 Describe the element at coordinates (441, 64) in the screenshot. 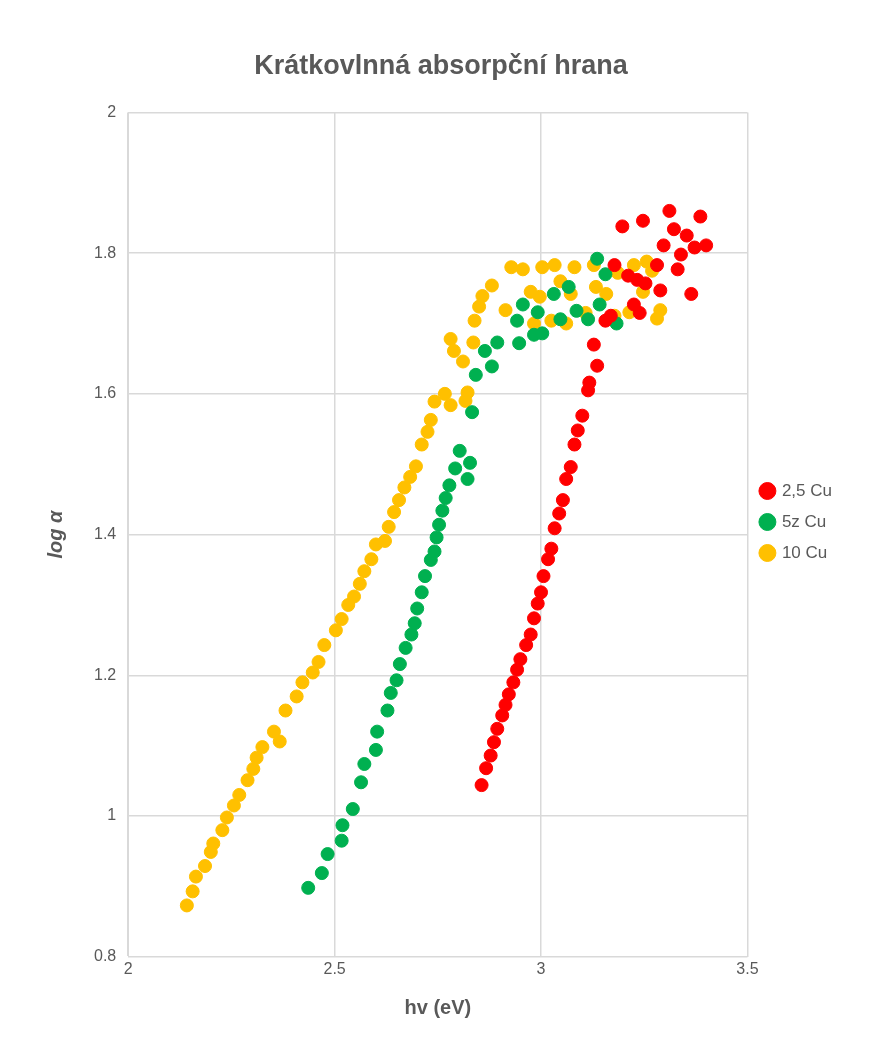

I see `chart-title: Krátkovlnná absorpční hrana` at that location.